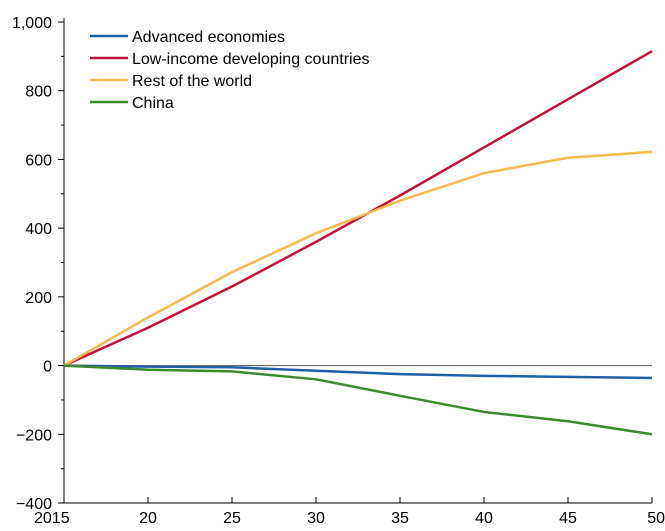 The width and height of the screenshot is (665, 531). I want to click on y-axis: −400 −200 0 200 400 600 800 1,000, so click(38, 264).